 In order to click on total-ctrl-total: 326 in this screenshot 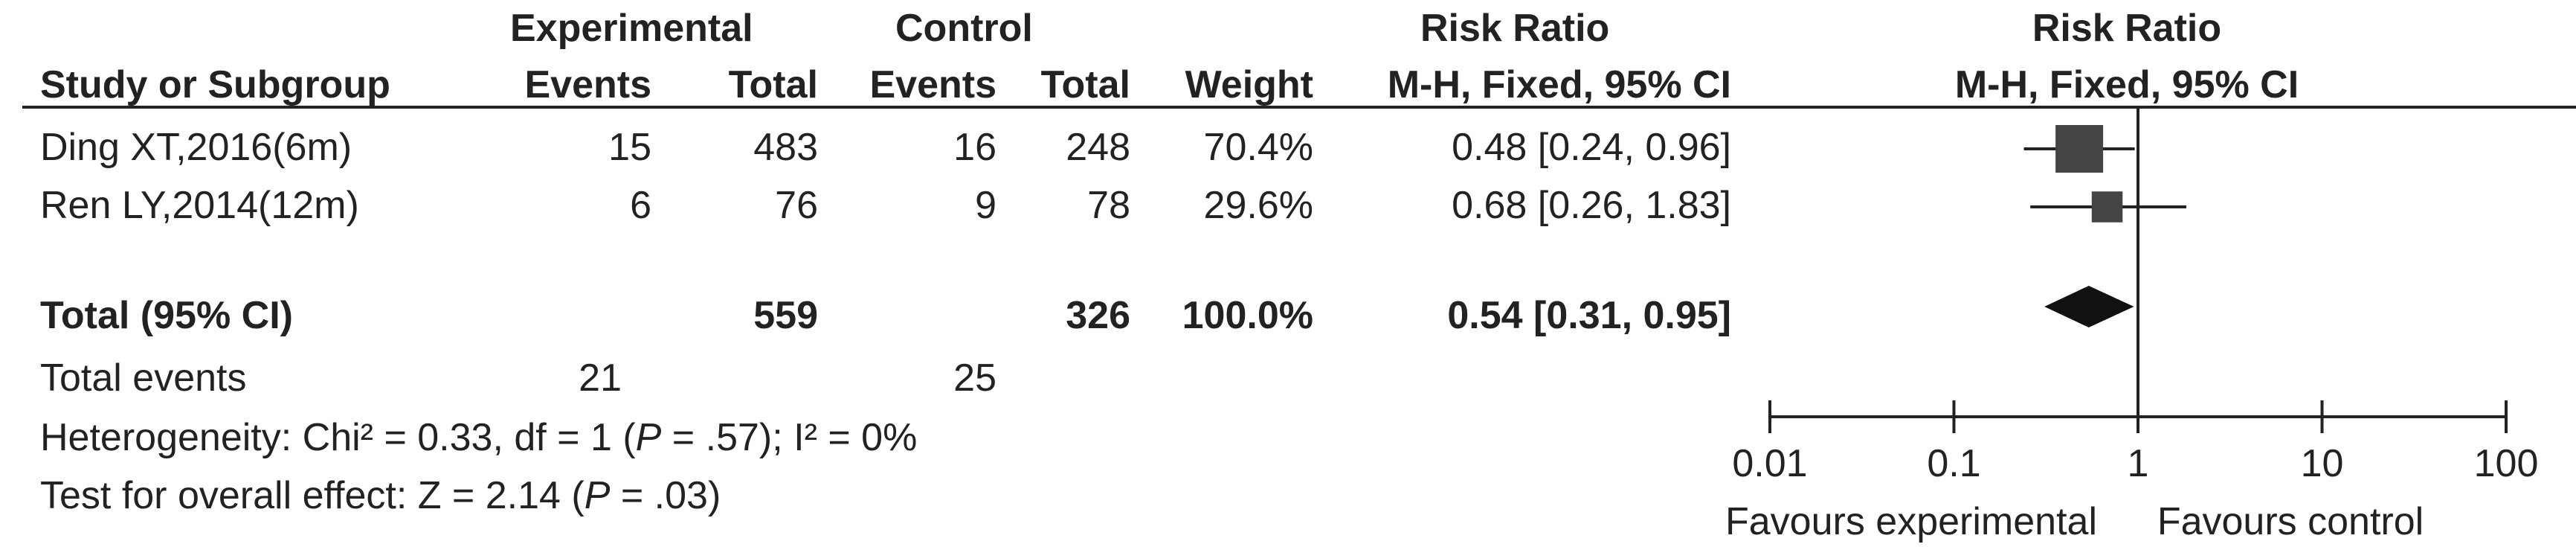, I will do `click(1098, 315)`.